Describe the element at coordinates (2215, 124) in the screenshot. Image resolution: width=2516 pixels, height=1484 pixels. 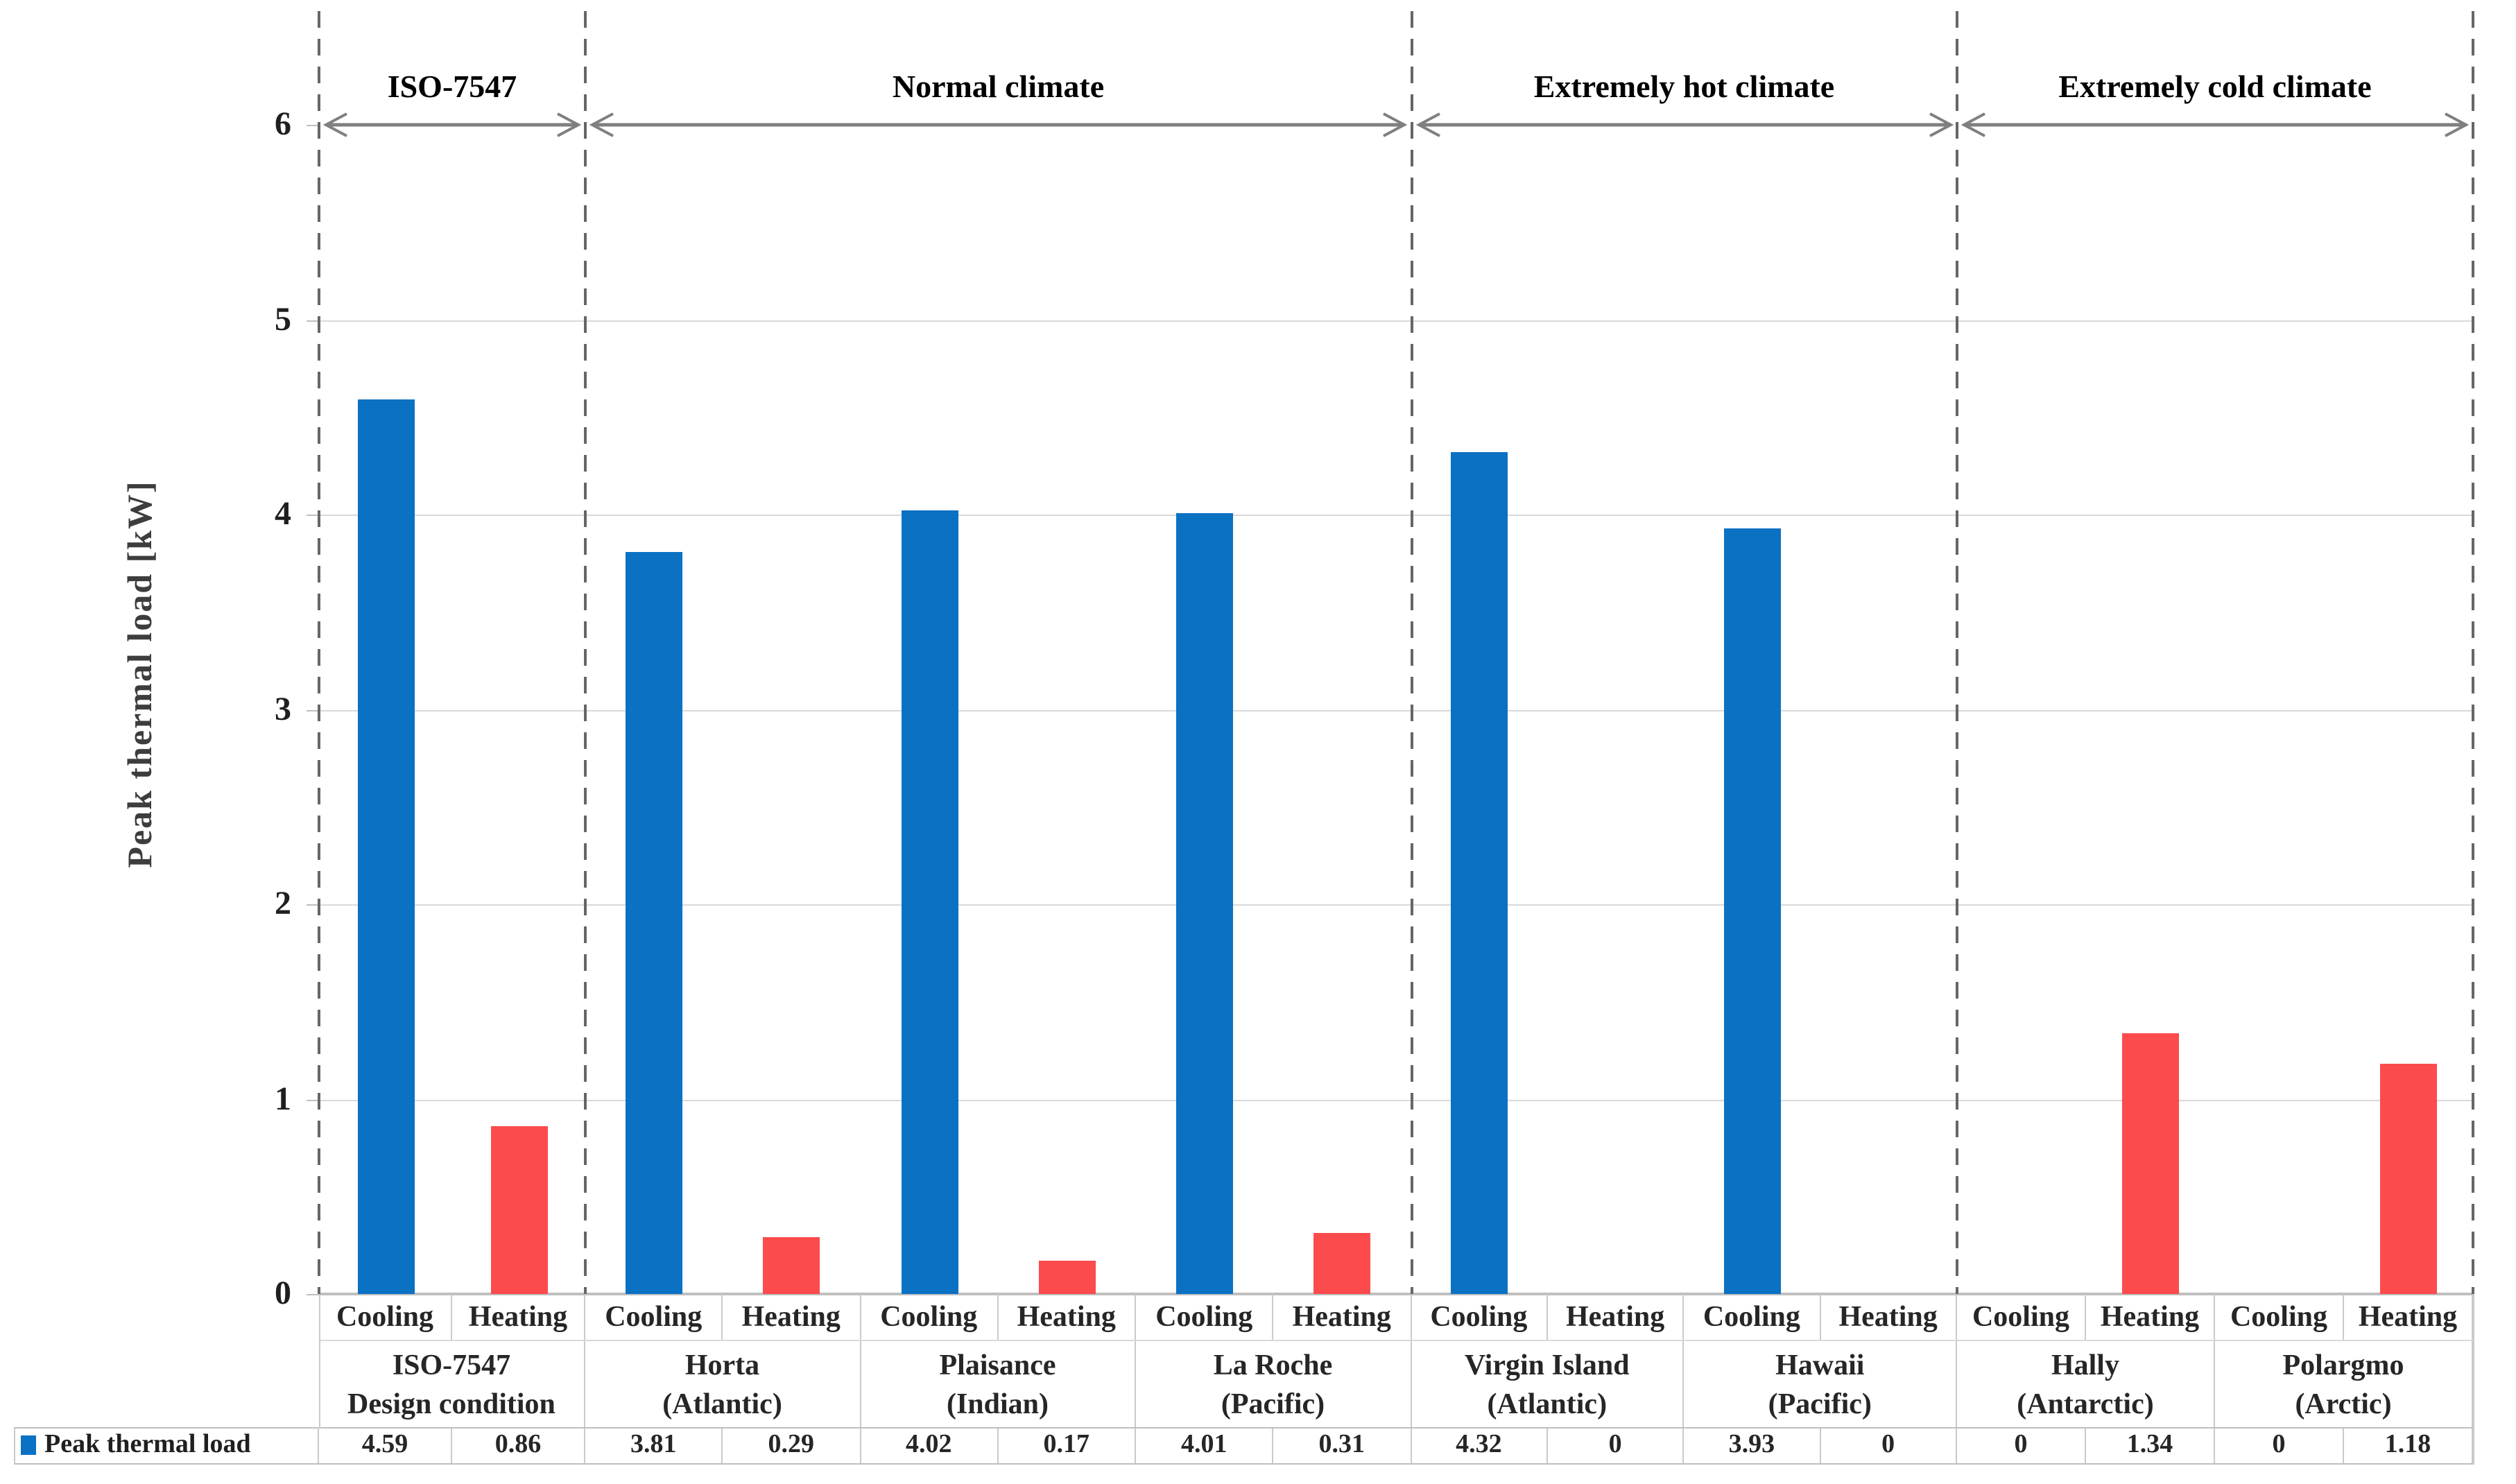
I see `section-range-arrow-extremely-cold-climate` at that location.